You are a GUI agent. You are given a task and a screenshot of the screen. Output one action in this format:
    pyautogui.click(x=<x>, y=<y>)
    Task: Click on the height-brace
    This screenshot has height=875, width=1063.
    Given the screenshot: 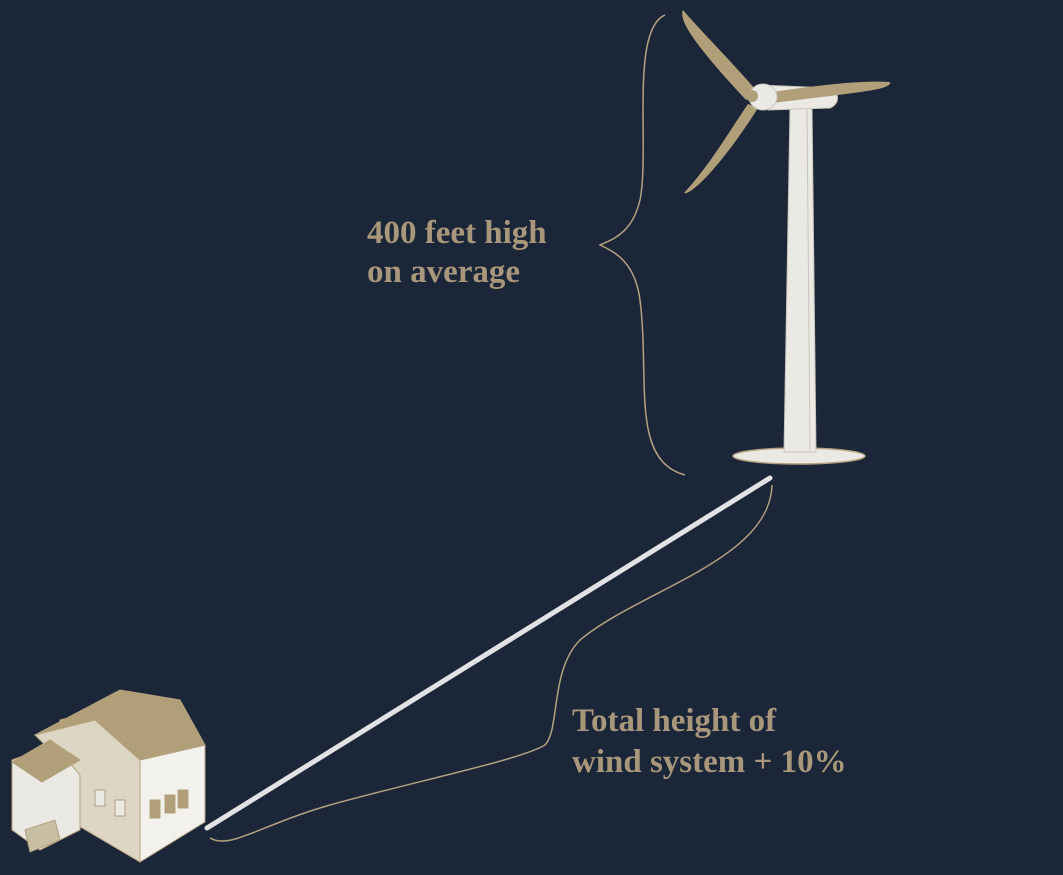 What is the action you would take?
    pyautogui.click(x=642, y=245)
    